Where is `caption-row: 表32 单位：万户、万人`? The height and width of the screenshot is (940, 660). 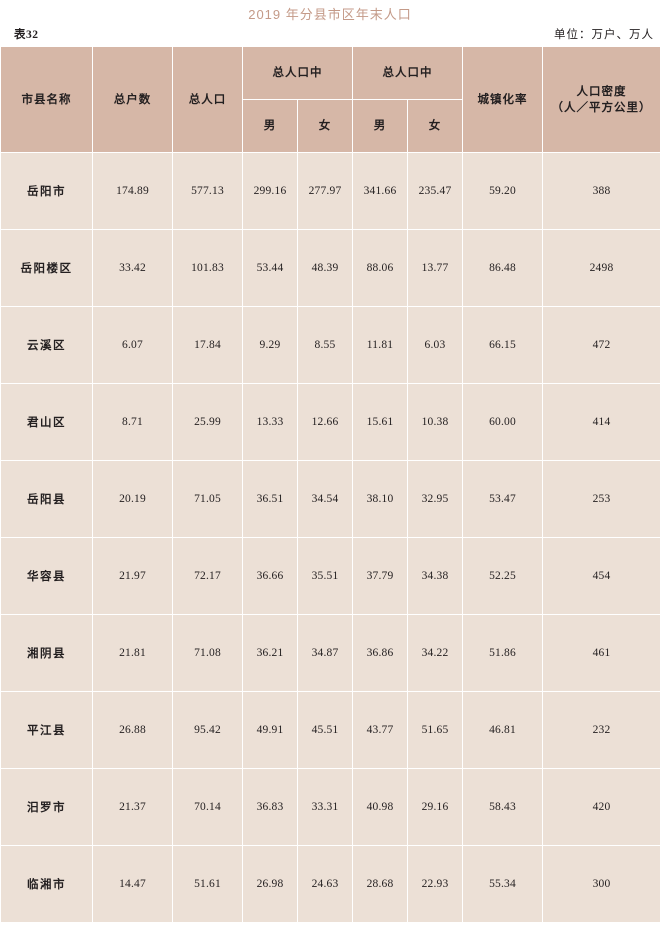 caption-row: 表32 单位：万户、万人 is located at coordinates (330, 34).